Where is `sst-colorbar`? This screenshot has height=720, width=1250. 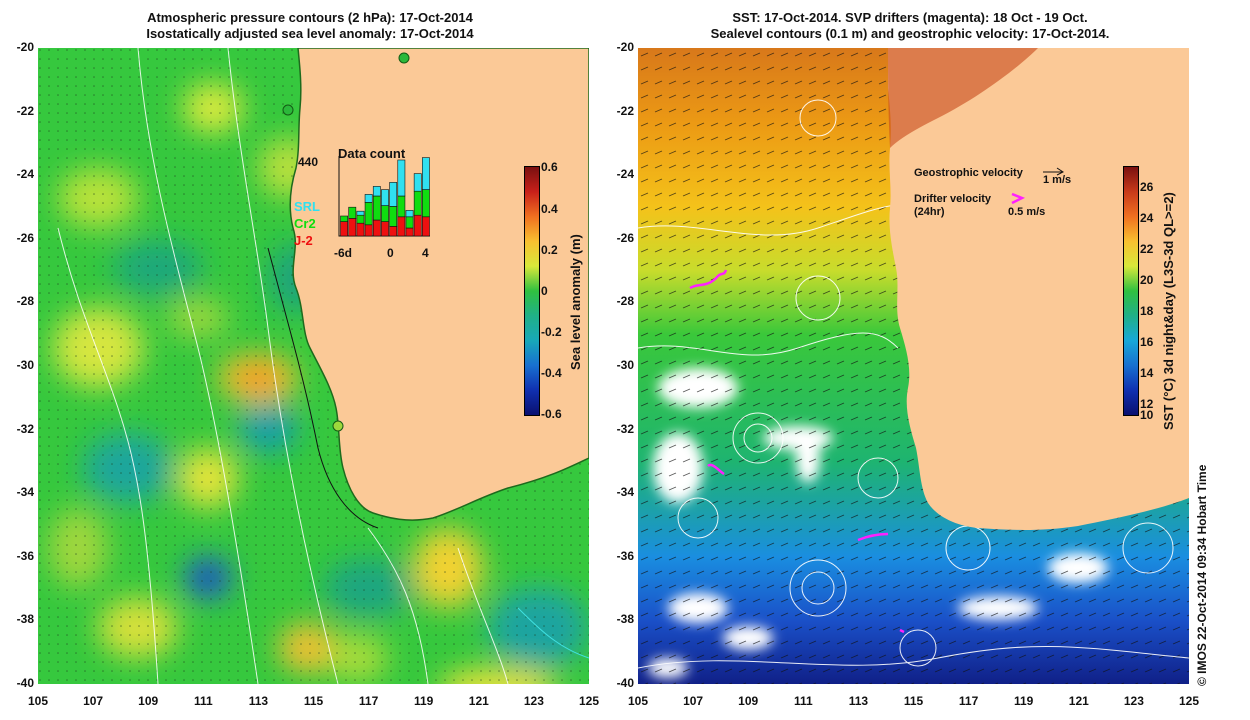
sst-colorbar is located at coordinates (1131, 291).